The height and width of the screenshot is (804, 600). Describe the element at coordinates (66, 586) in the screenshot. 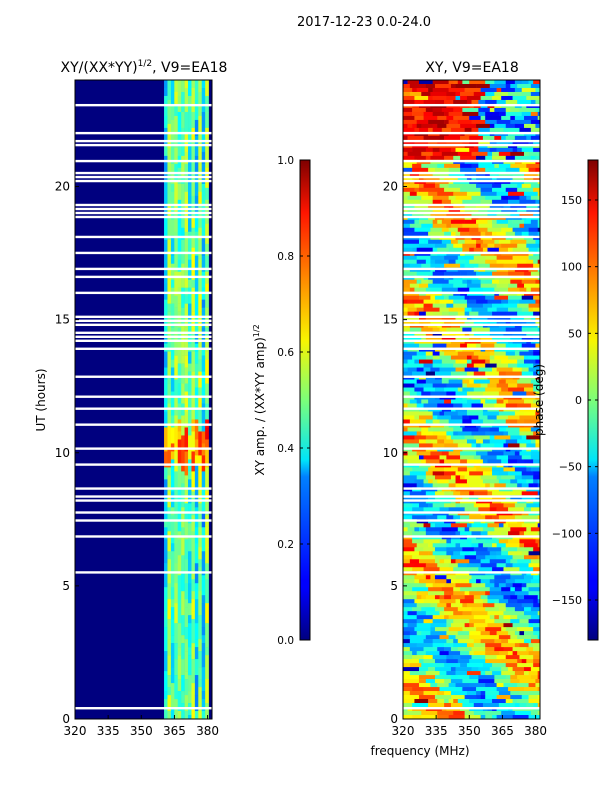

I see `amp-ytick-label: 5` at that location.